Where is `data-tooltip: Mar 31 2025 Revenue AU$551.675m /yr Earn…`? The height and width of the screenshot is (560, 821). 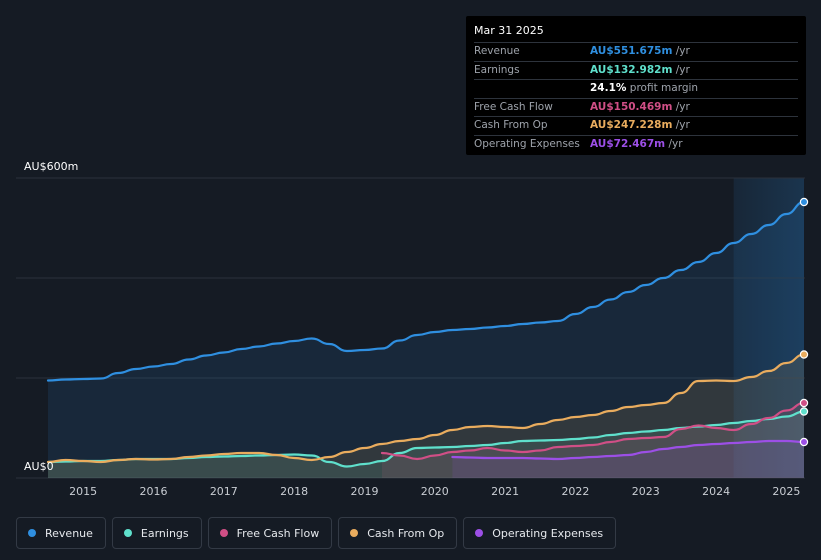
data-tooltip: Mar 31 2025 Revenue AU$551.675m /yr Earn… is located at coordinates (636, 85).